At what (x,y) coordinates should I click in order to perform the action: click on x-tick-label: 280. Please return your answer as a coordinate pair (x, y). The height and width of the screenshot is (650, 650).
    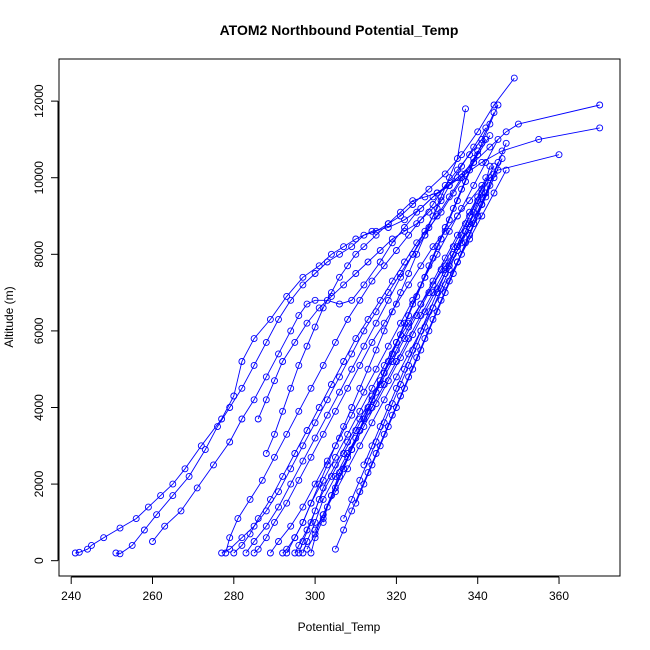
    Looking at the image, I should click on (234, 596).